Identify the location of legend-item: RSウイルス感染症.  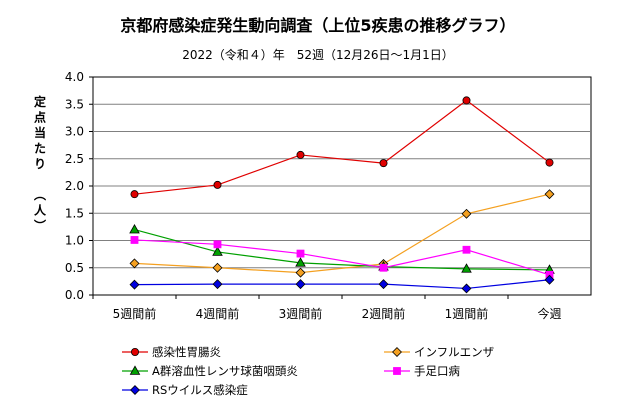
(185, 390).